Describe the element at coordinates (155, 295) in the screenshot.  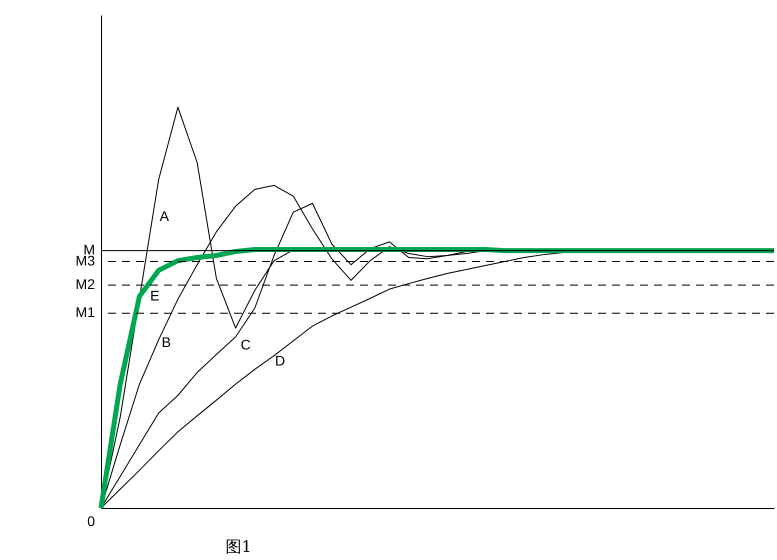
I see `series-label: E` at that location.